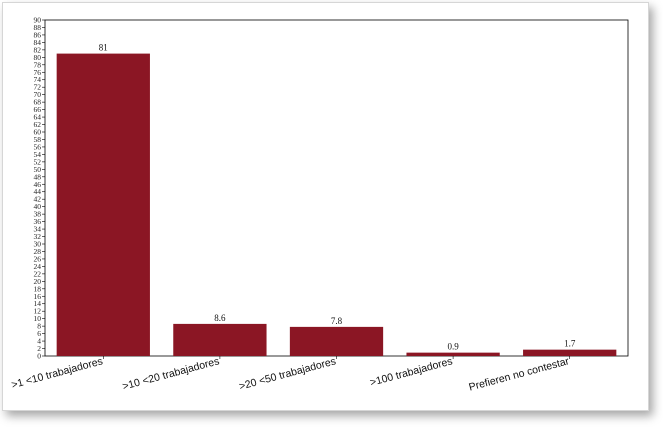  I want to click on y-tick-label: 78, so click(38, 64).